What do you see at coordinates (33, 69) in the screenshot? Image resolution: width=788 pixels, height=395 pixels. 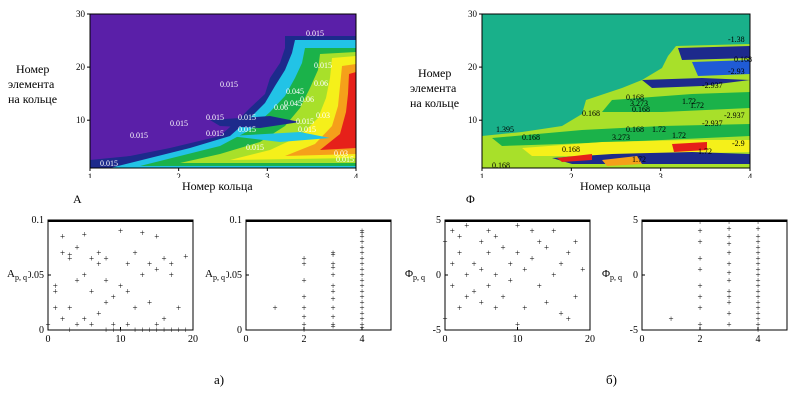 I see `y-label-line1: Номер` at bounding box center [33, 69].